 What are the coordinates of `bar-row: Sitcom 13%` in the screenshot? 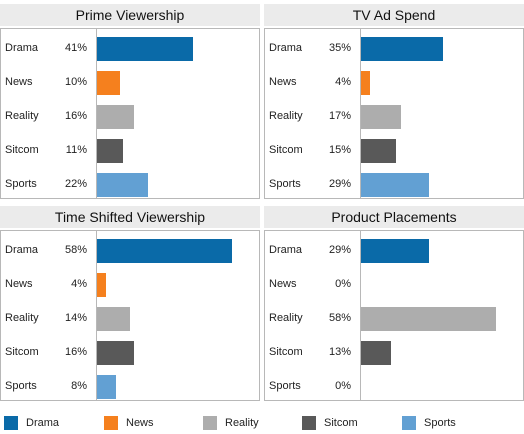 It's located at (394, 353).